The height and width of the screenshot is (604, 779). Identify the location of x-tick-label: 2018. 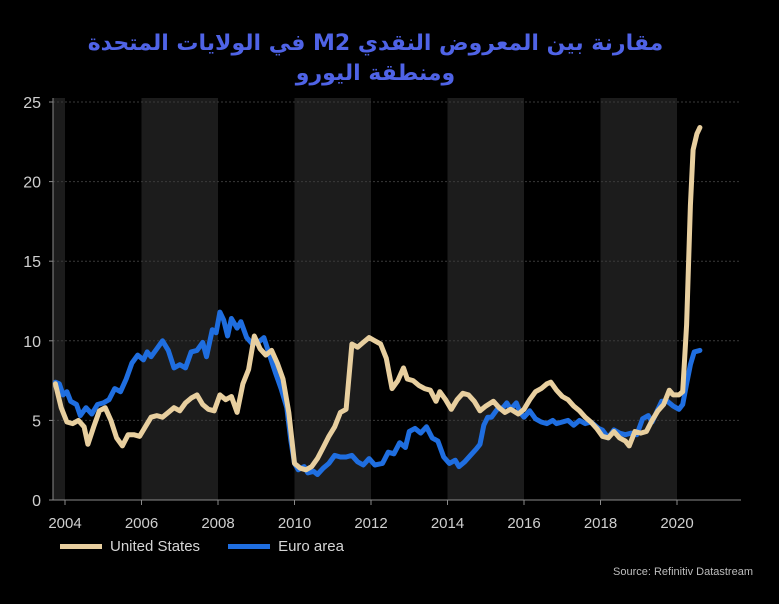
(600, 523).